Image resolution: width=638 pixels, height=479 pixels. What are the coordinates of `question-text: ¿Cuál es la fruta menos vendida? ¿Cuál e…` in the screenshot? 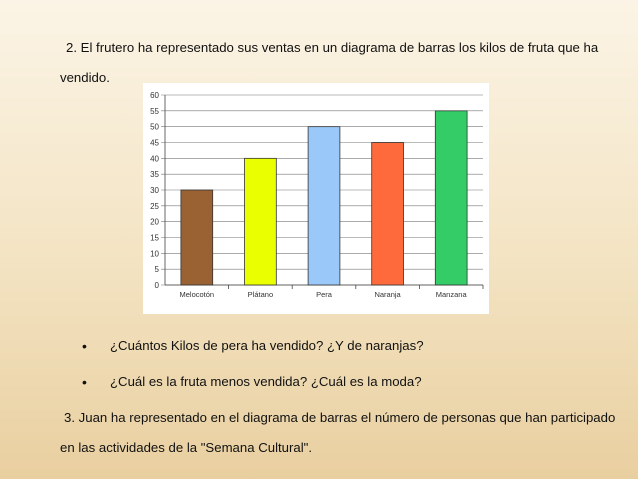 It's located at (266, 381).